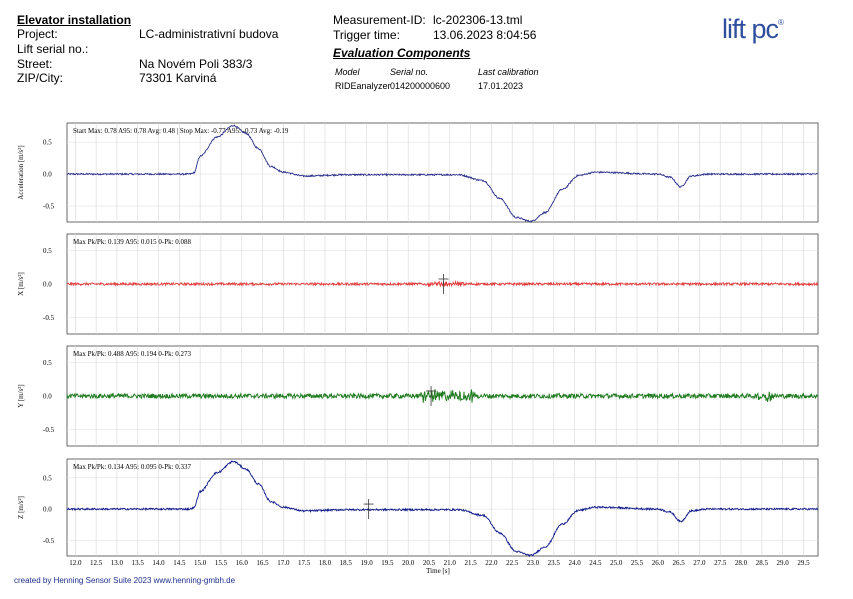  Describe the element at coordinates (438, 571) in the screenshot. I see `x-axis-label: Time [s]` at that location.